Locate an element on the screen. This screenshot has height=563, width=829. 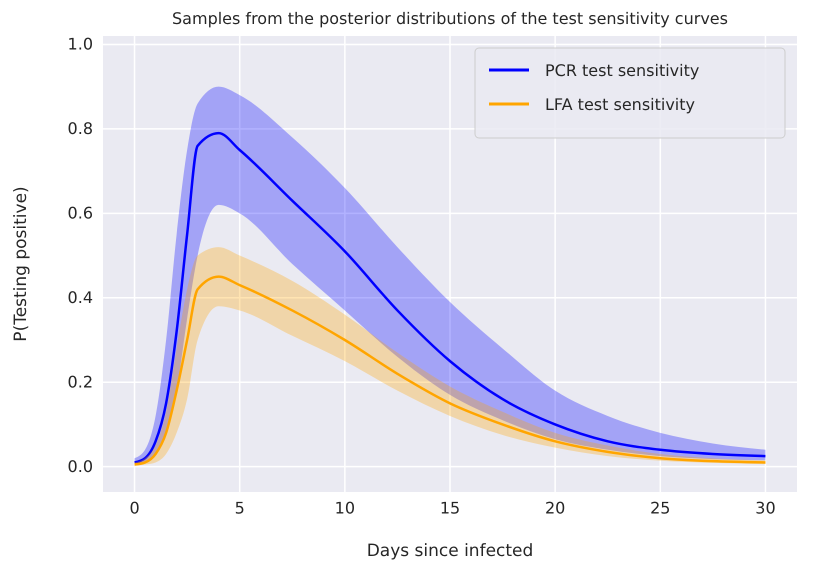
x-tick-label: 10 is located at coordinates (345, 508).